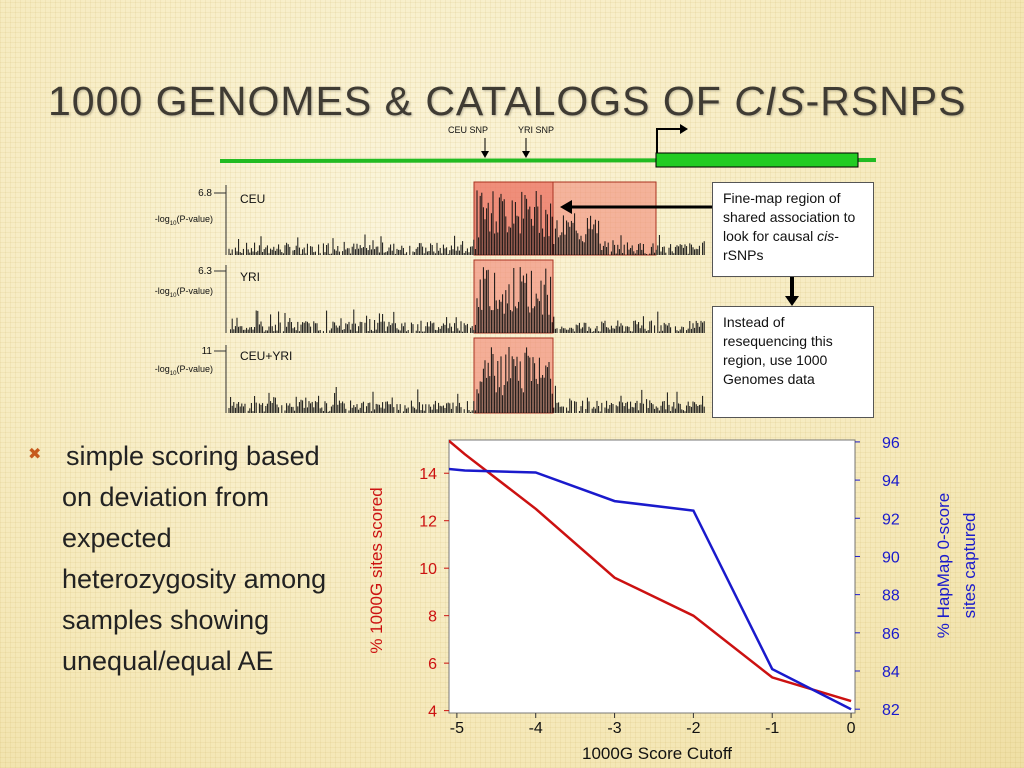 The width and height of the screenshot is (1024, 768). I want to click on x-tick-label: -3, so click(614, 728).